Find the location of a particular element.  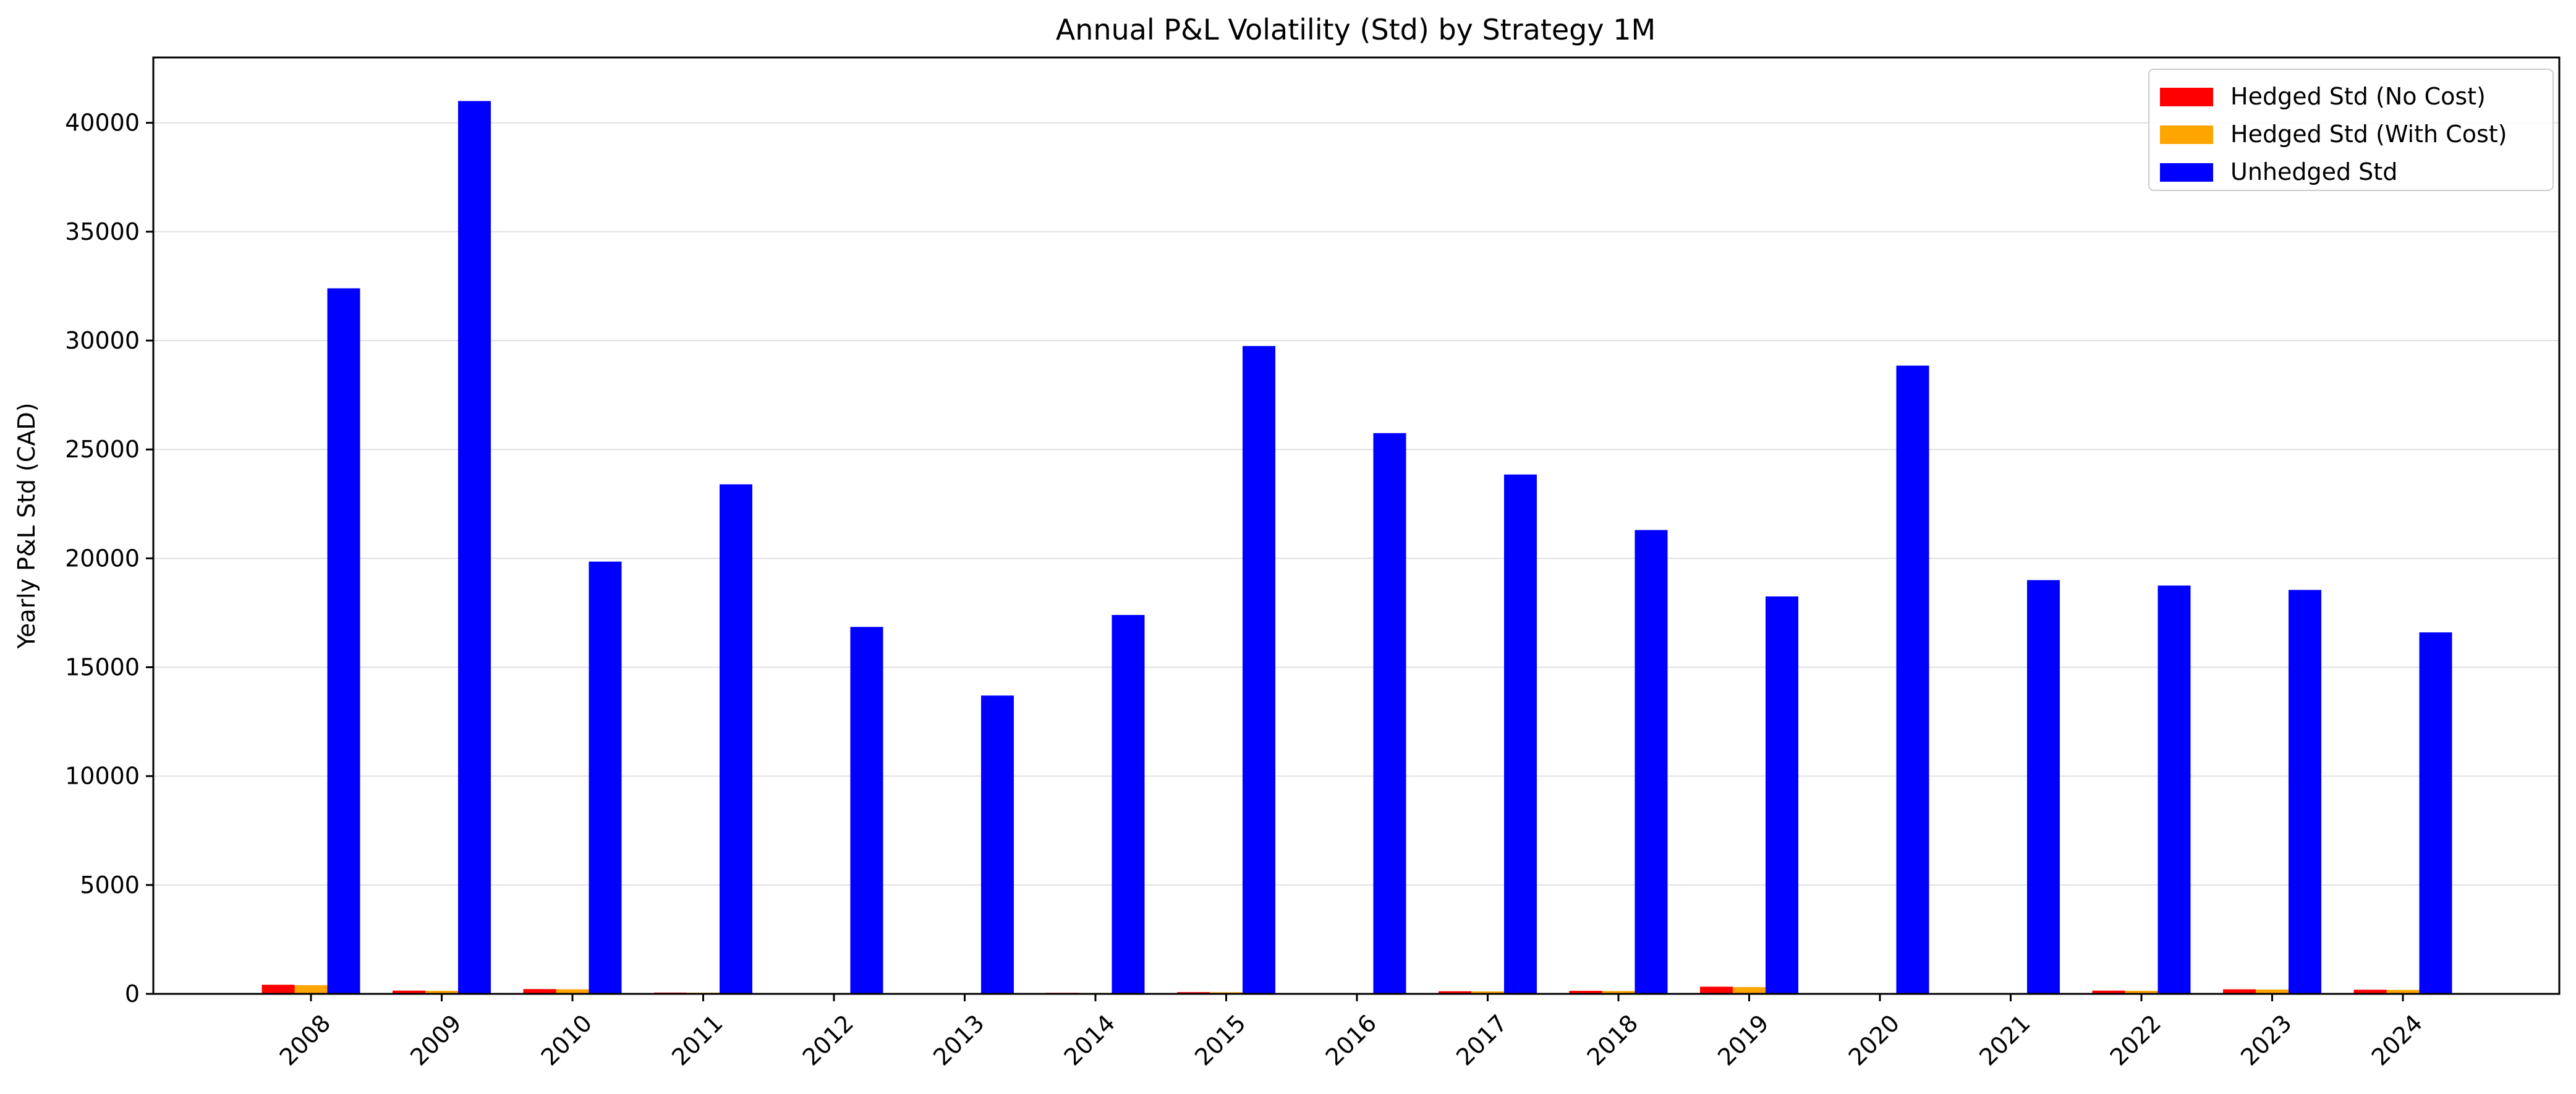

legend-box is located at coordinates (2351, 130).